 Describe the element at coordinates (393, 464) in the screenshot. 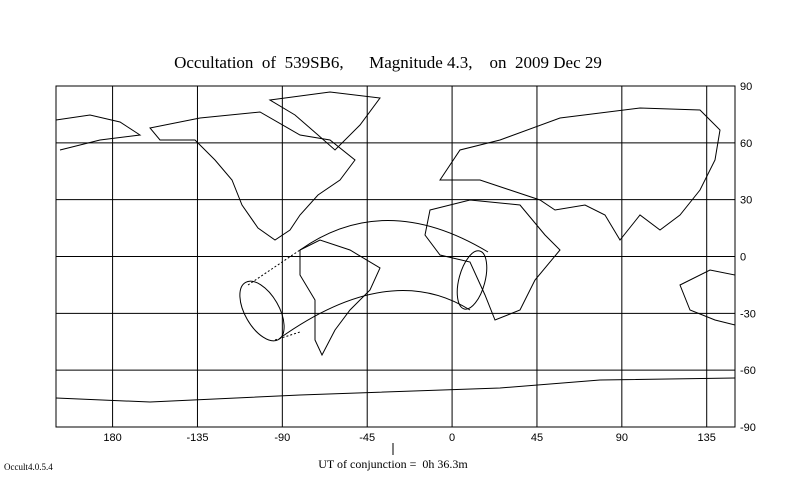

I see `conjunction-label: UT of conjunction = 0h 36.3m` at that location.